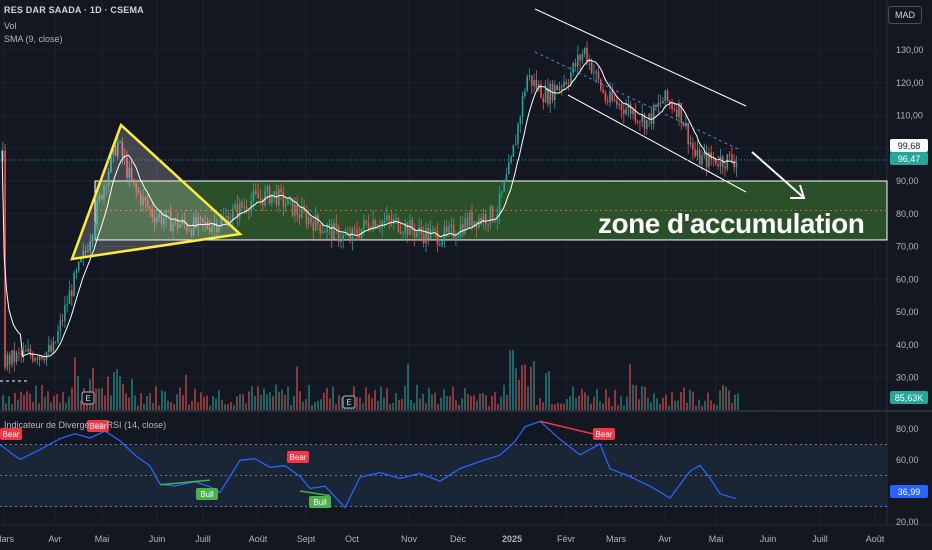 The image size is (932, 550). I want to click on rsi-legend: Indicateur de Divergence RSI (14, close), so click(85, 425).